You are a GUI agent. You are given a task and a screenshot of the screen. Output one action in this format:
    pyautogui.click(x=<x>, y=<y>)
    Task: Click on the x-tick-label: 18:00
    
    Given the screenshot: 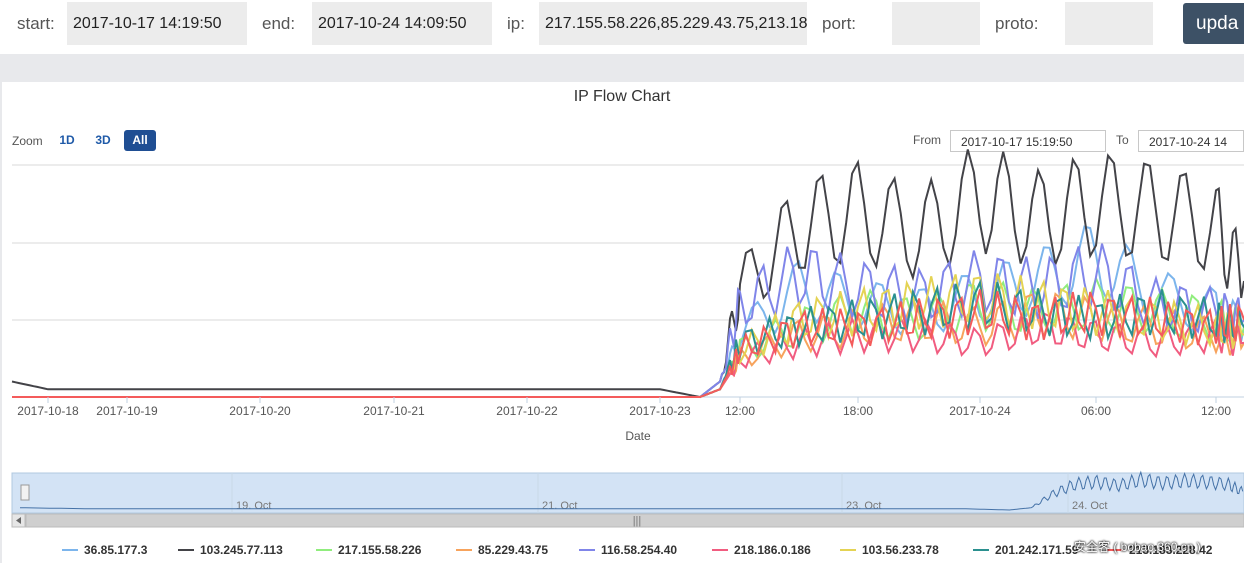 What is the action you would take?
    pyautogui.click(x=858, y=411)
    